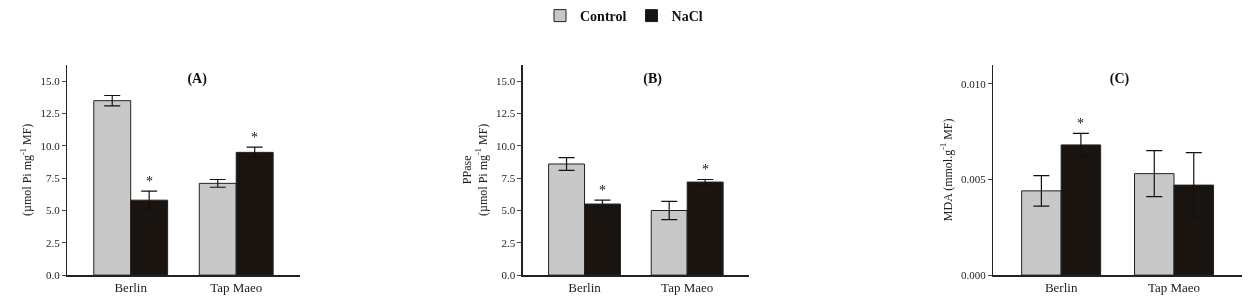 This screenshot has width=1248, height=300. What do you see at coordinates (973, 274) in the screenshot?
I see `y-tick-label: 0.000` at bounding box center [973, 274].